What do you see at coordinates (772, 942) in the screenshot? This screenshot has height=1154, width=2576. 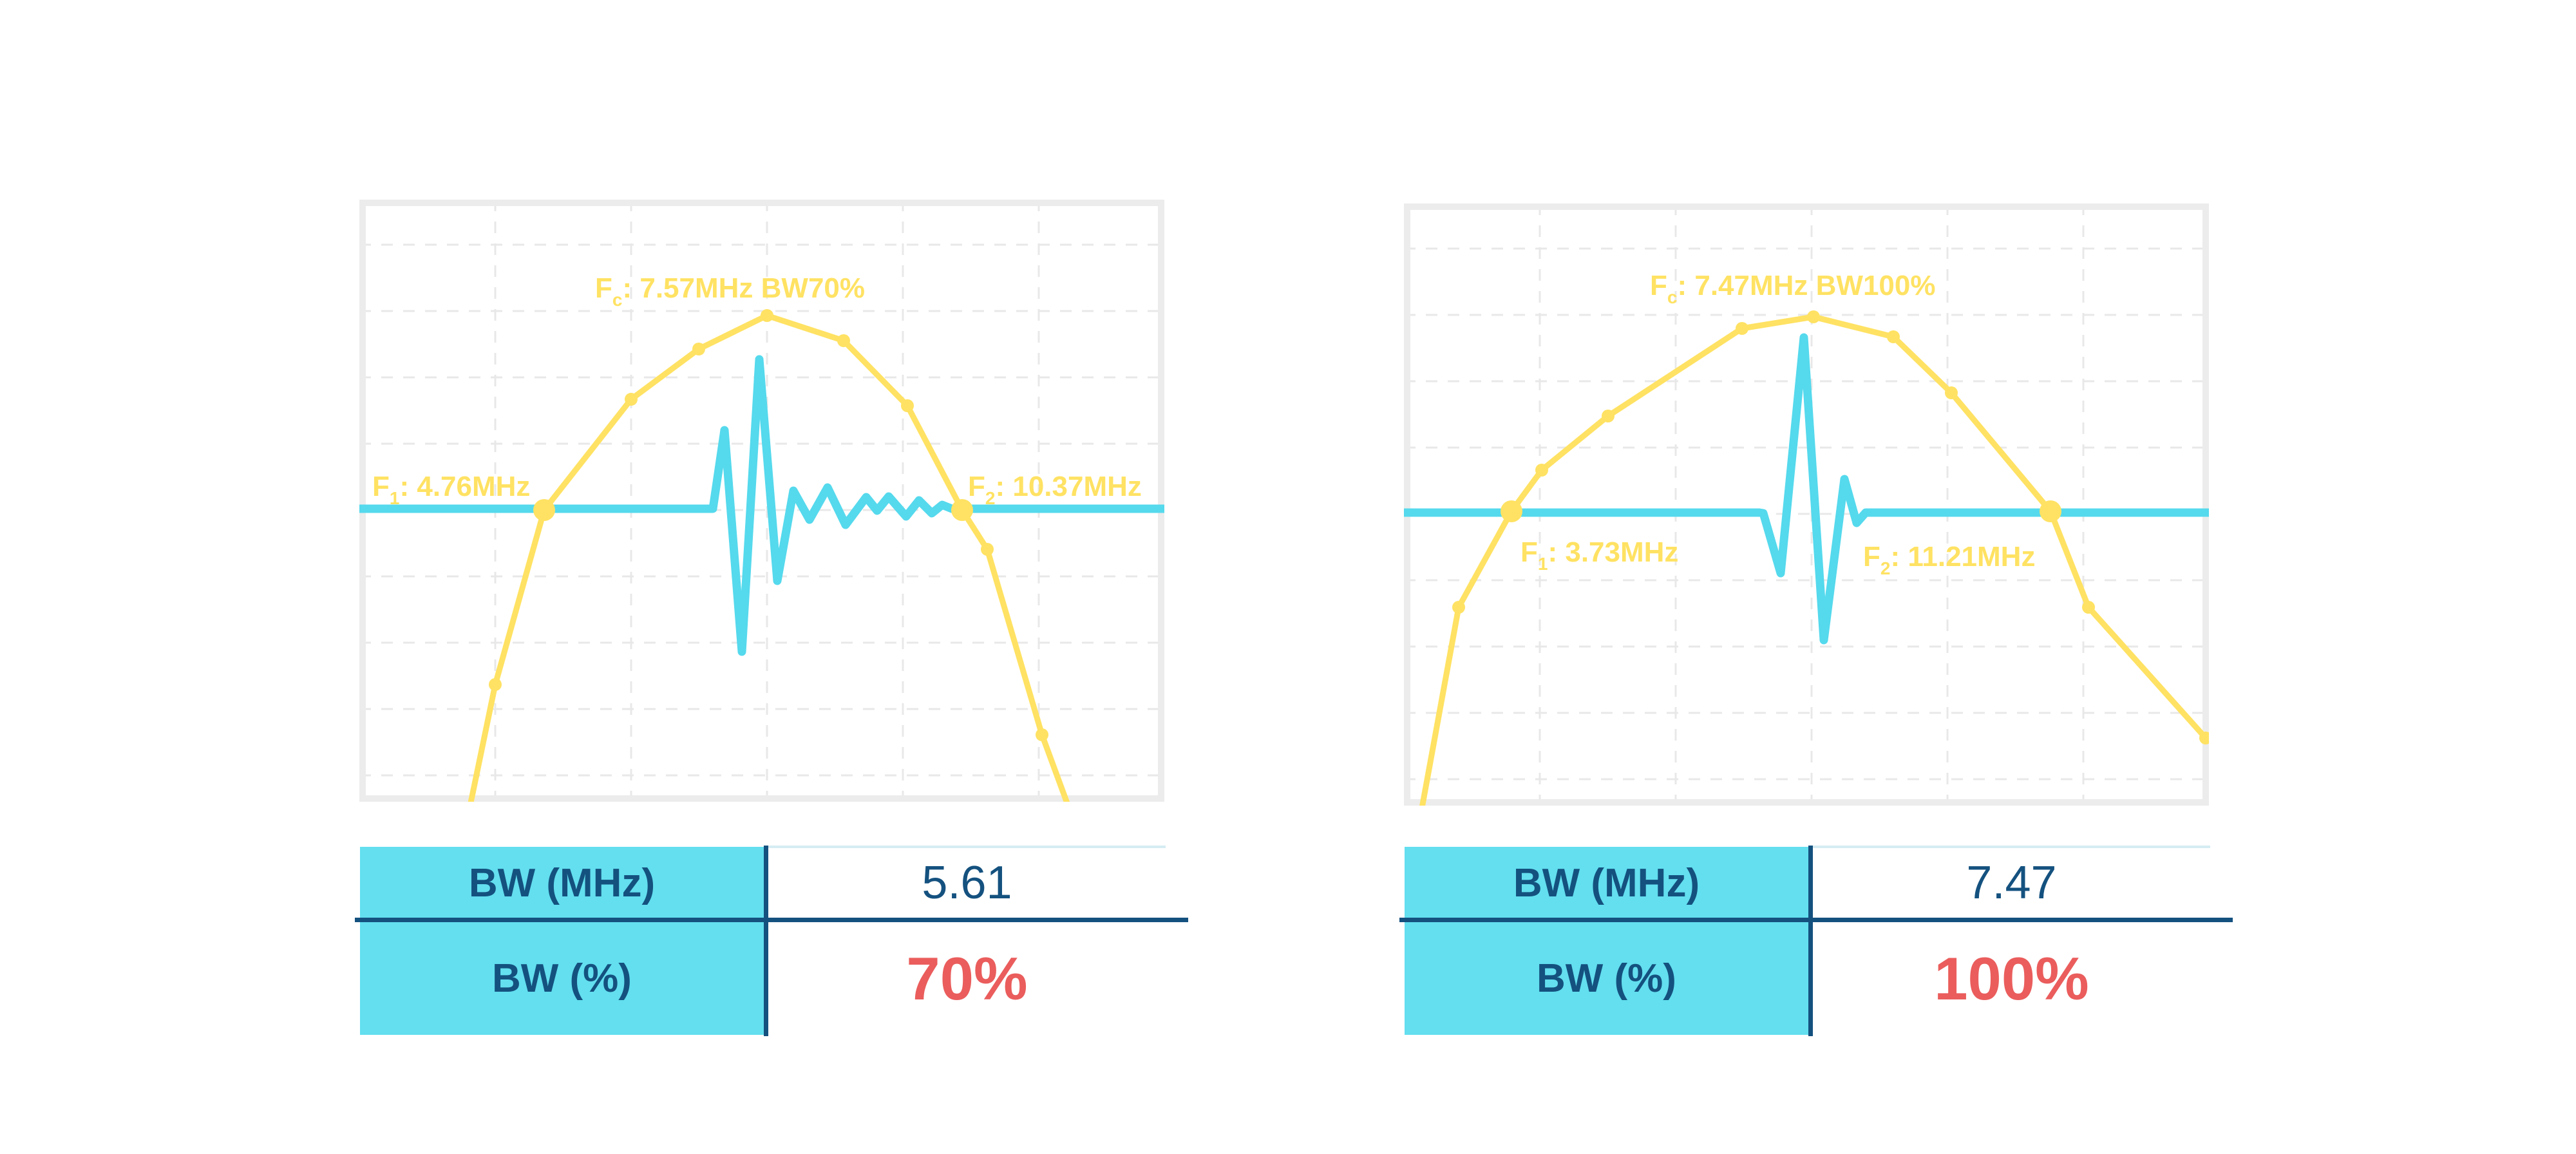 I see `bw-table-bw70: BW (MHz) BW (%) 5.61 70%` at bounding box center [772, 942].